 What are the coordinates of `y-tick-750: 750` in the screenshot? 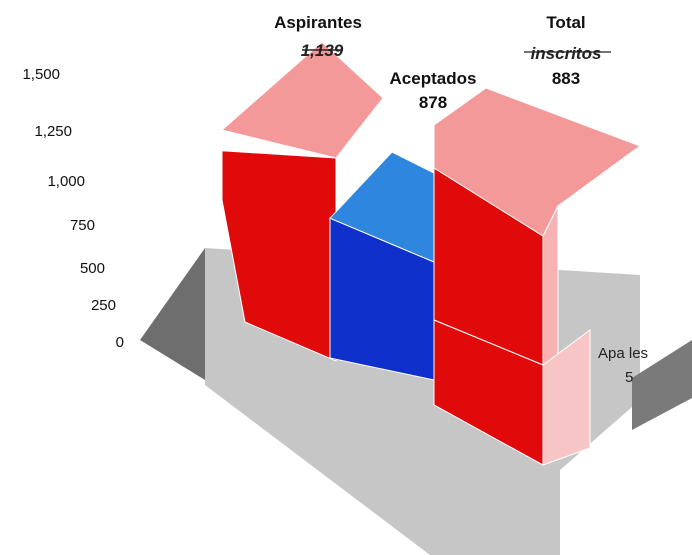 It's located at (82, 225).